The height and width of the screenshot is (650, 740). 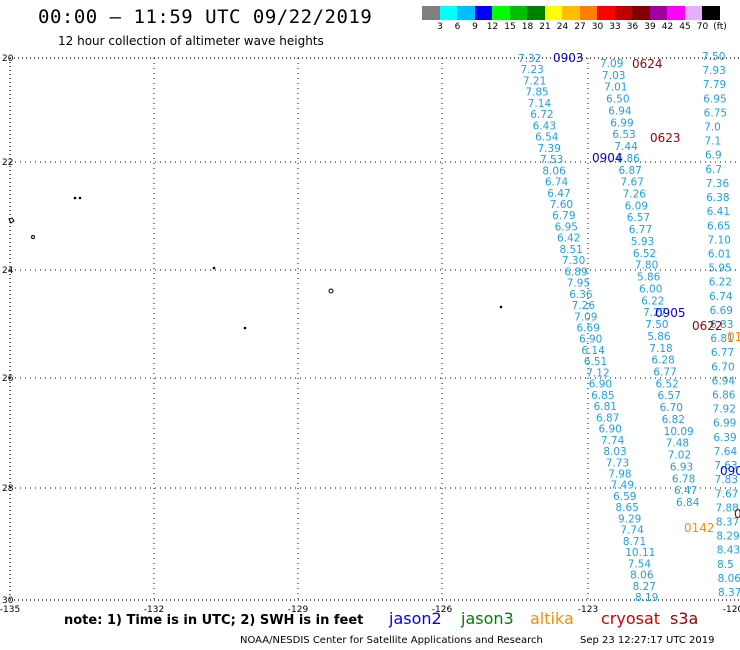 What do you see at coordinates (626, 147) in the screenshot?
I see `swh-value: 7.44` at bounding box center [626, 147].